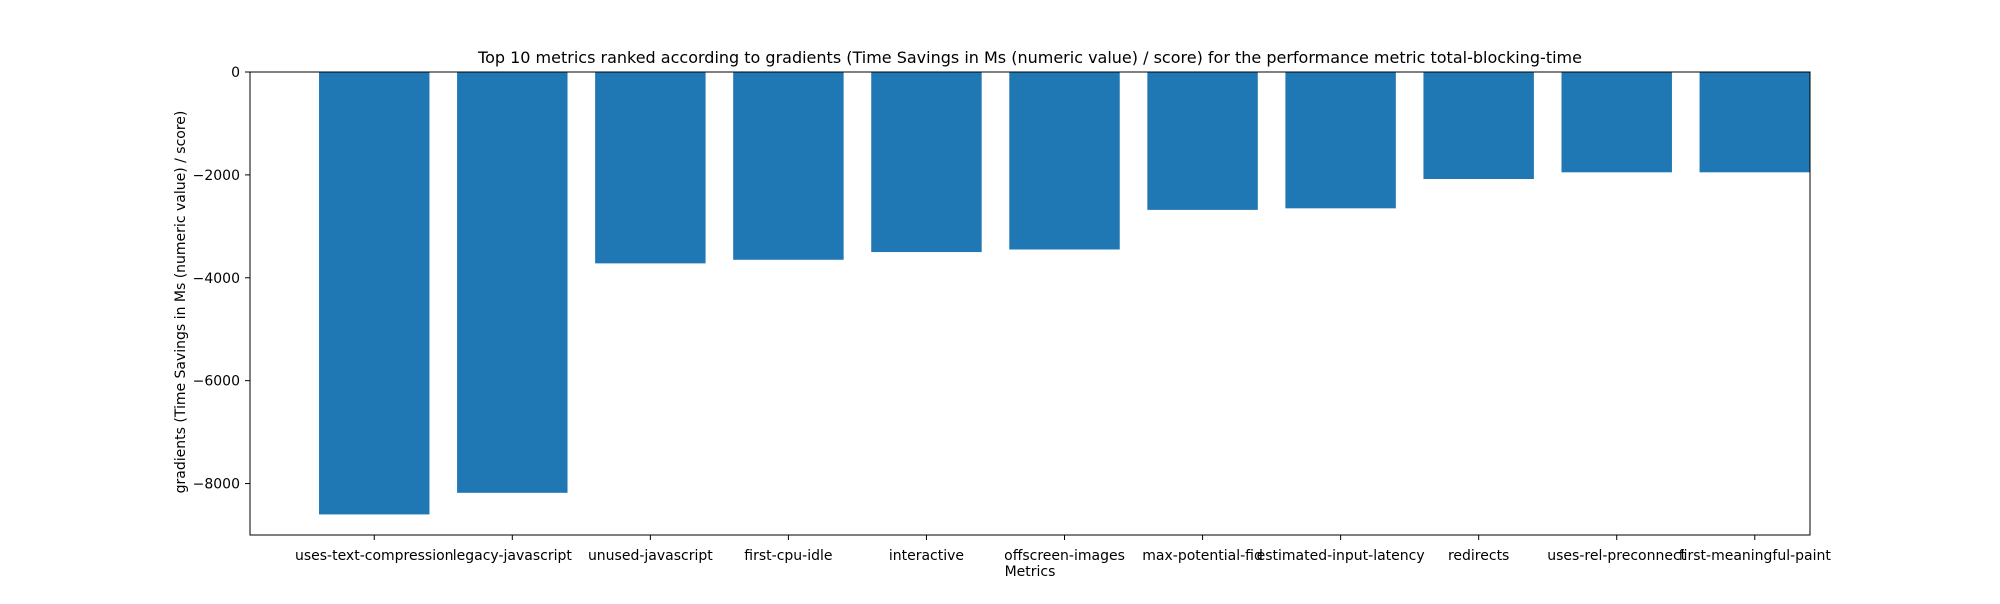  What do you see at coordinates (216, 279) in the screenshot?
I see `y-tick-label: −4000` at bounding box center [216, 279].